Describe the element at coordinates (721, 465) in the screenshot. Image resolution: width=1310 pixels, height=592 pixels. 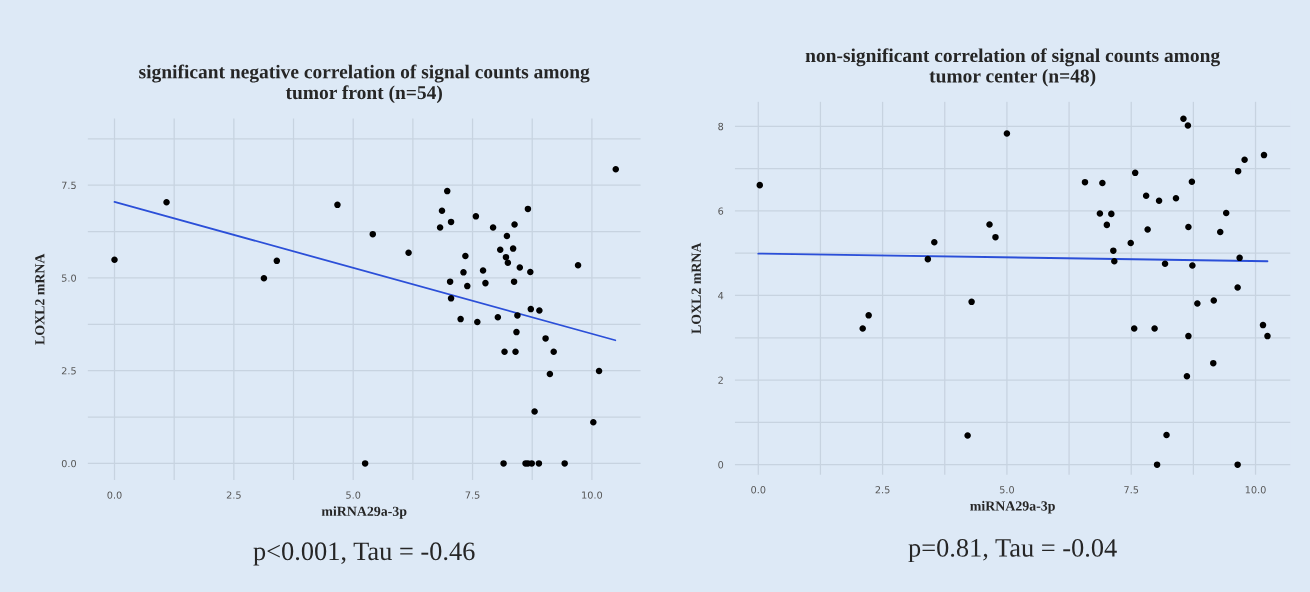
I see `y-tick-label: 0` at that location.